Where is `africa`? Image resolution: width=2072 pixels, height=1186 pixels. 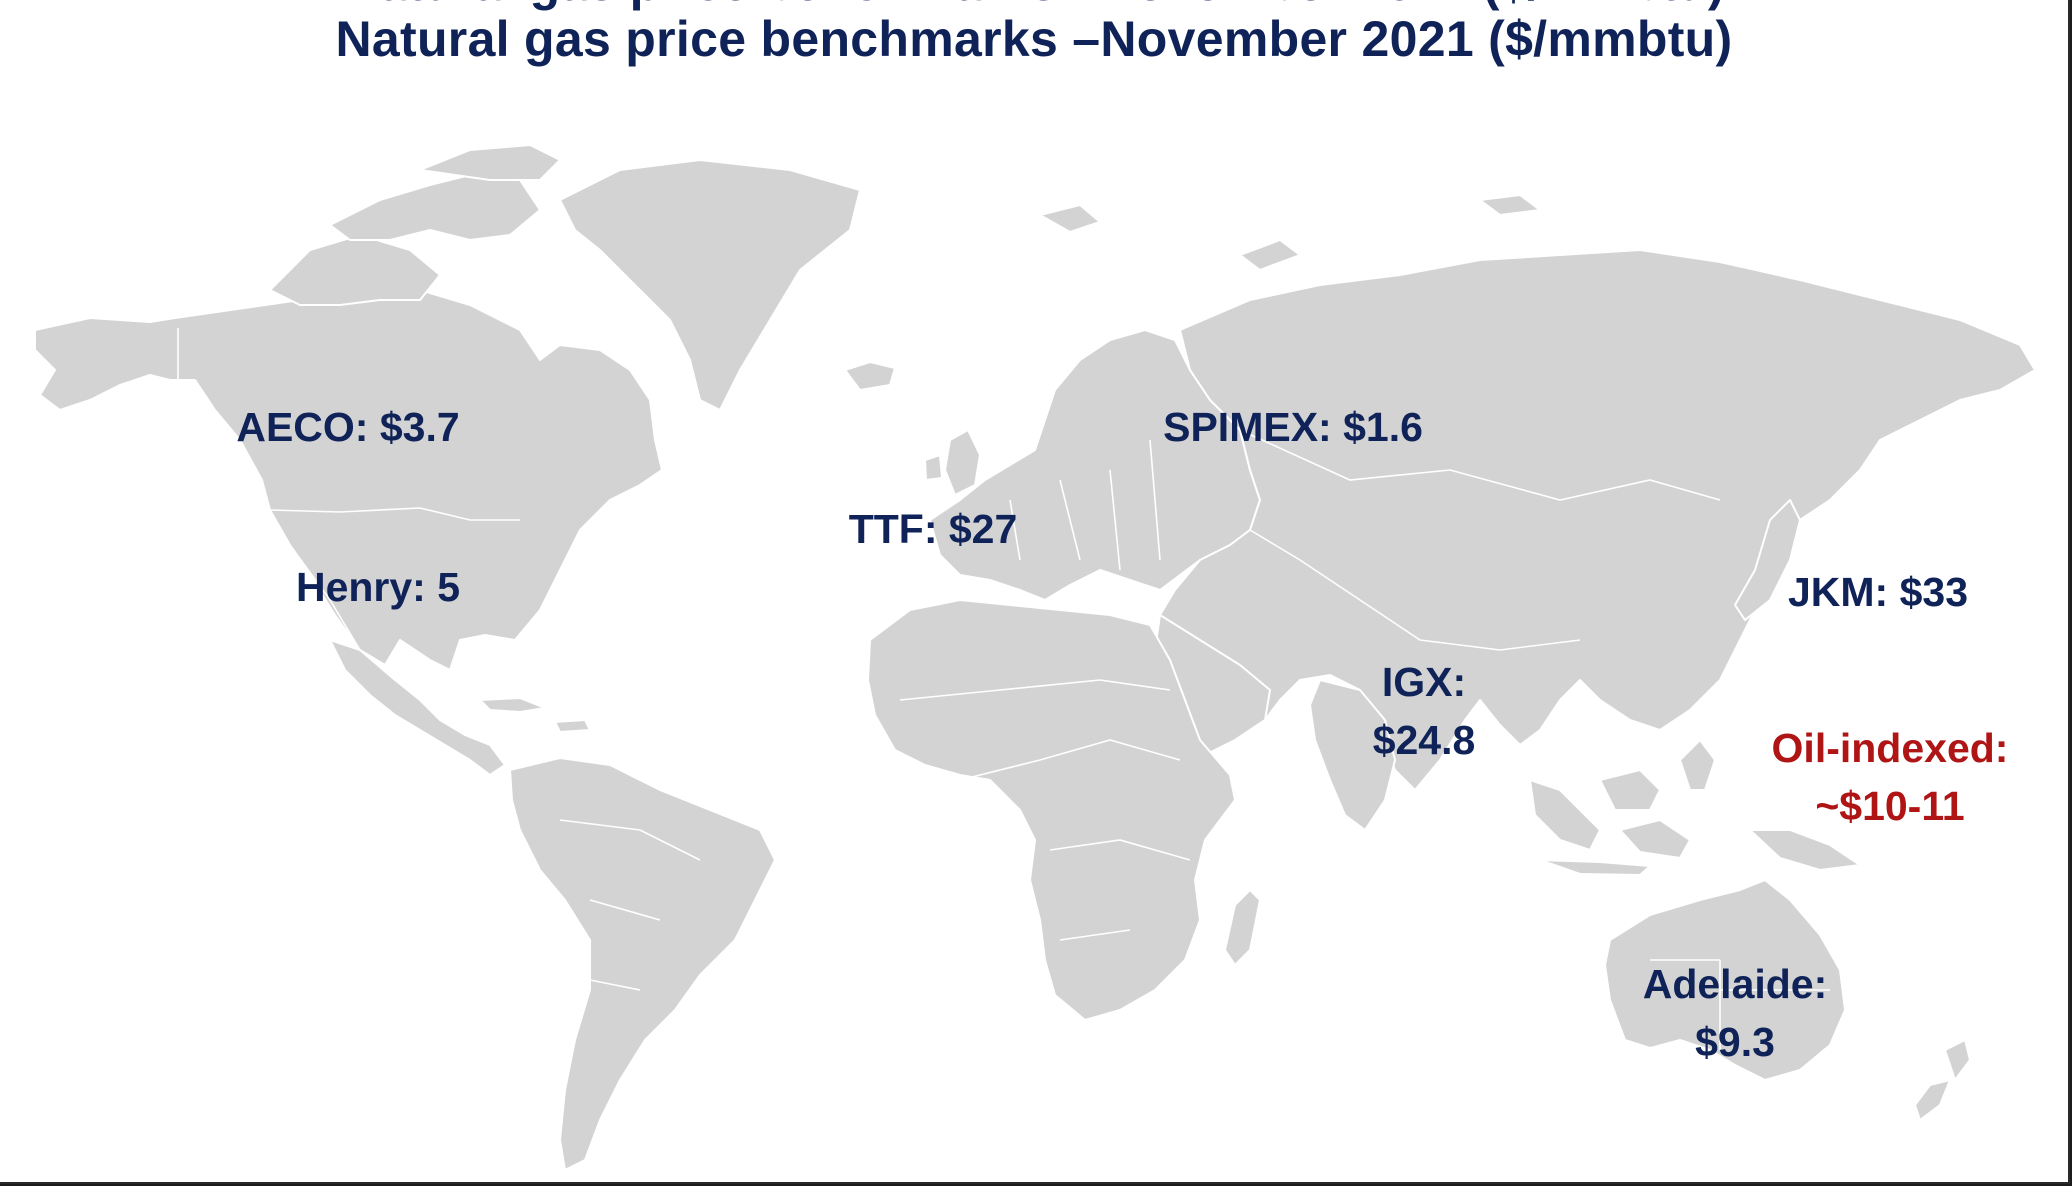
africa is located at coordinates (1051, 810).